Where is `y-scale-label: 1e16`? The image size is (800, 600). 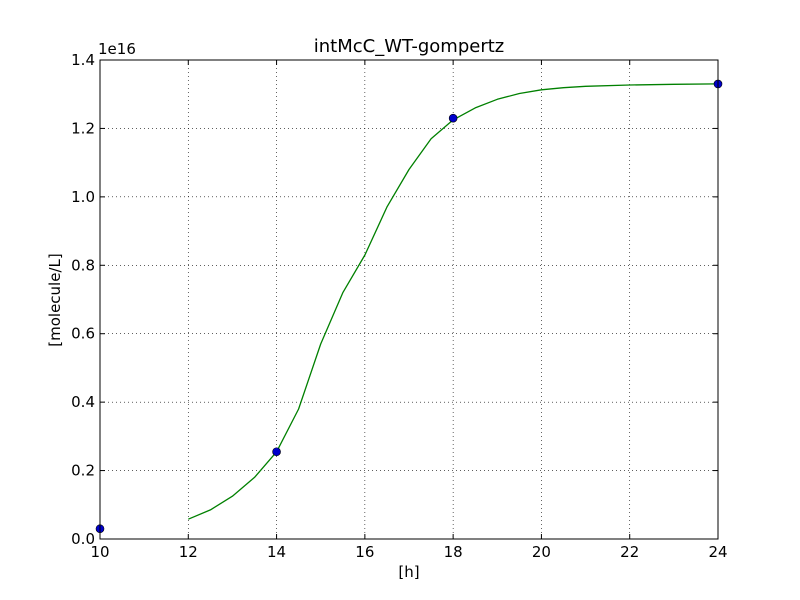 y-scale-label: 1e16 is located at coordinates (117, 49).